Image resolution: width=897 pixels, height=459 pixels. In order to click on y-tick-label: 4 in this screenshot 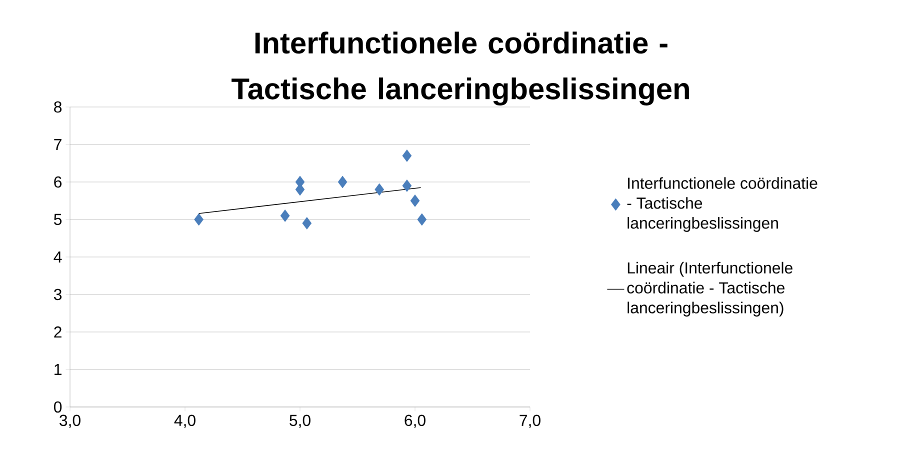, I will do `click(58, 257)`.